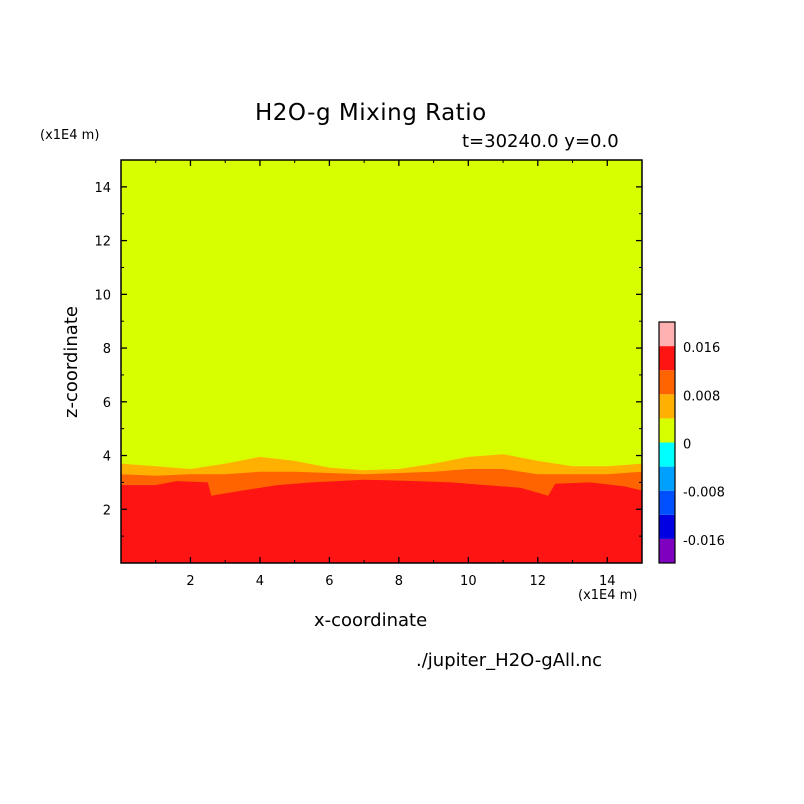  I want to click on y-tick-label: 2, so click(107, 510).